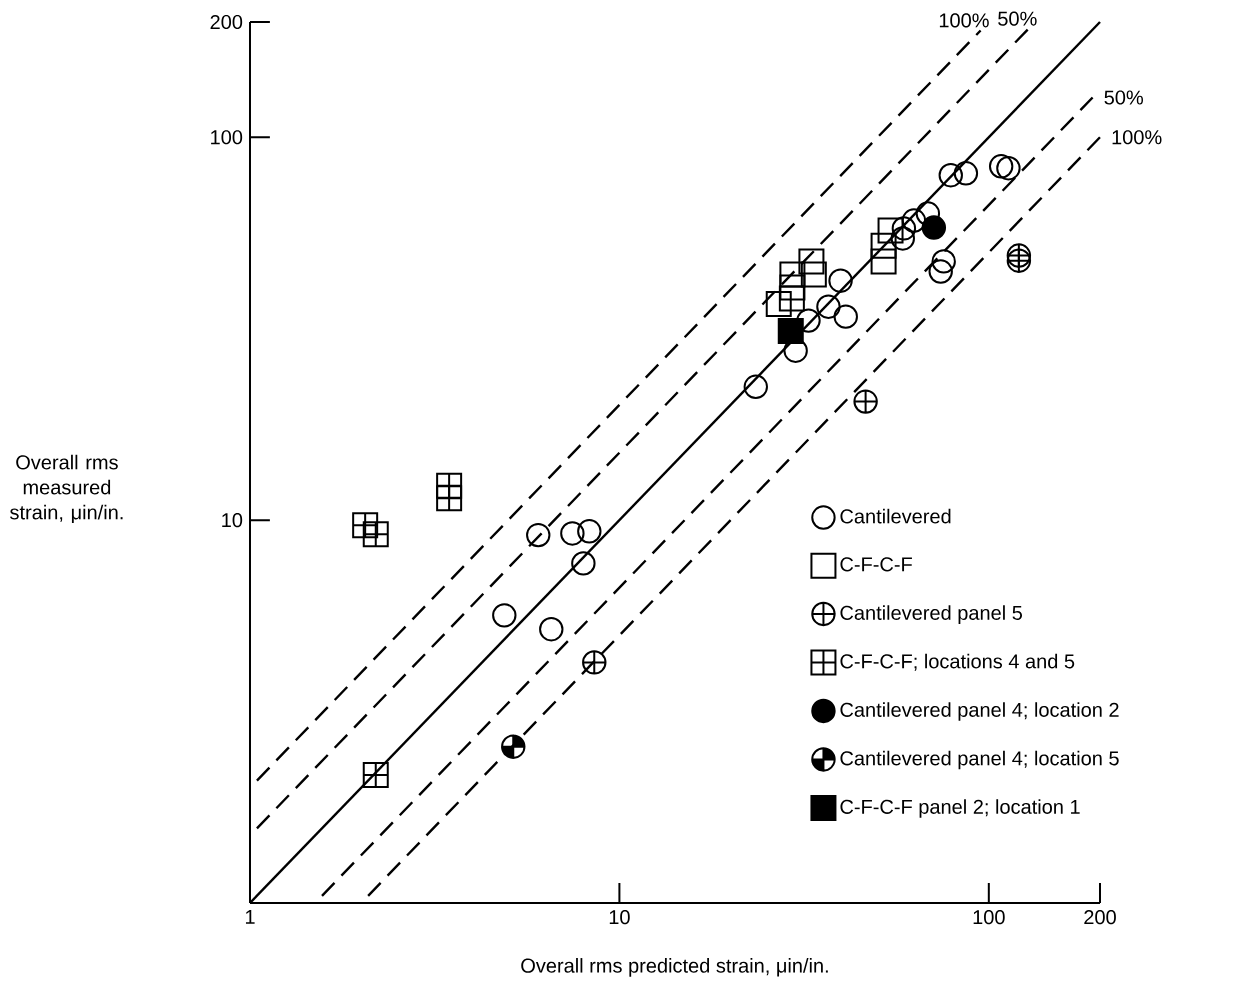 Image resolution: width=1238 pixels, height=982 pixels. What do you see at coordinates (226, 22) in the screenshot?
I see `y-tick-label: 200` at bounding box center [226, 22].